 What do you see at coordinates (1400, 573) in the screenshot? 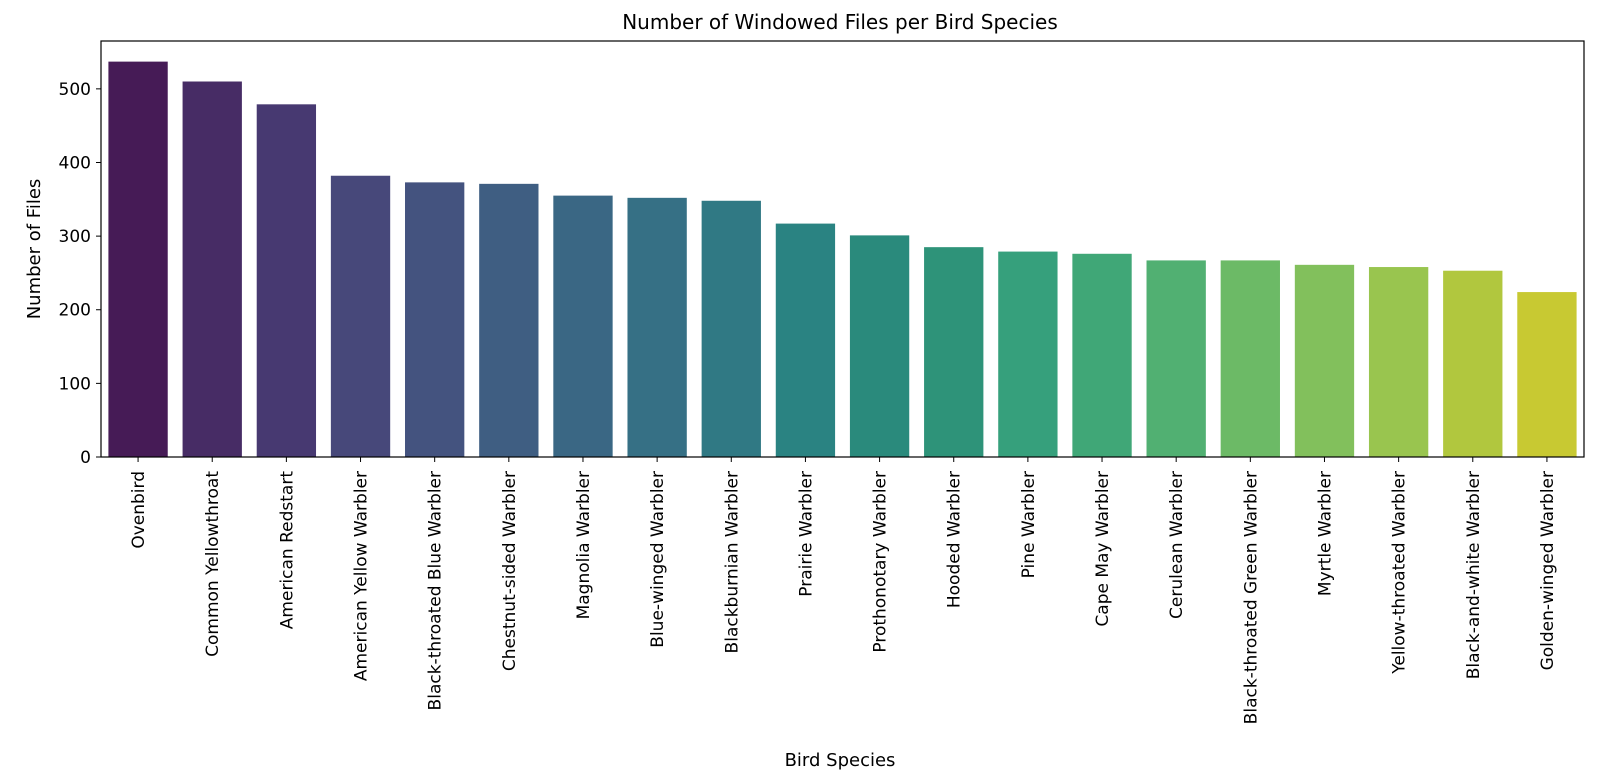
I see `x-tick-label: Yellow-throated Warbler` at bounding box center [1400, 573].